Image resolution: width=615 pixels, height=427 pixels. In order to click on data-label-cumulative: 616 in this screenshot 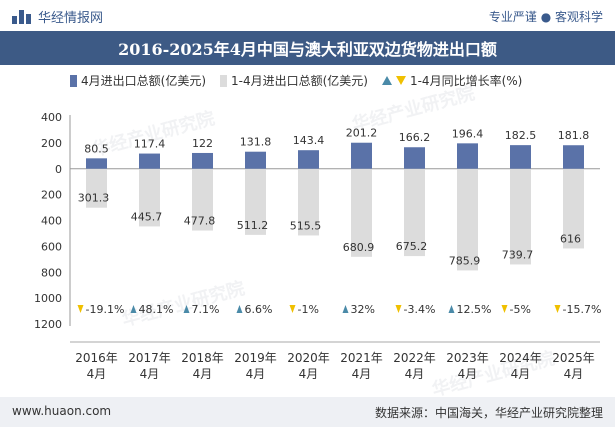, I will do `click(570, 238)`.